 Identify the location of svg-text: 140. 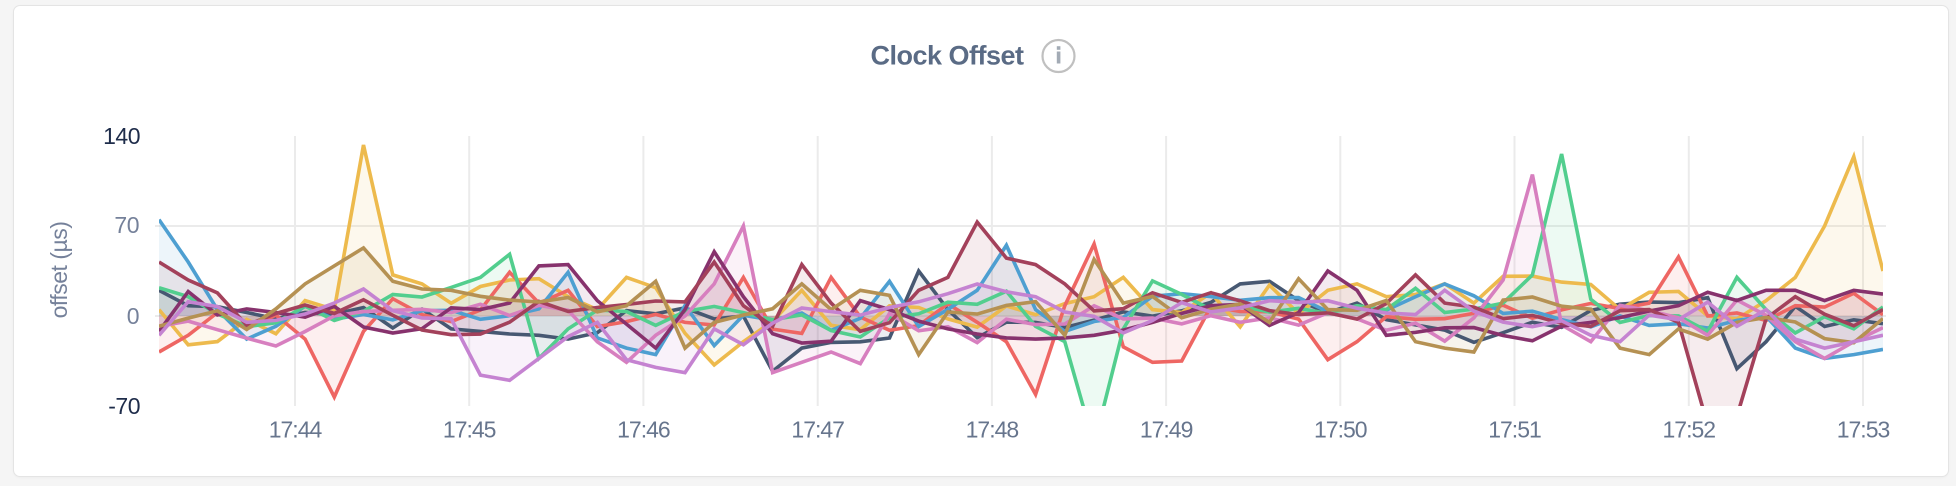
(121, 136).